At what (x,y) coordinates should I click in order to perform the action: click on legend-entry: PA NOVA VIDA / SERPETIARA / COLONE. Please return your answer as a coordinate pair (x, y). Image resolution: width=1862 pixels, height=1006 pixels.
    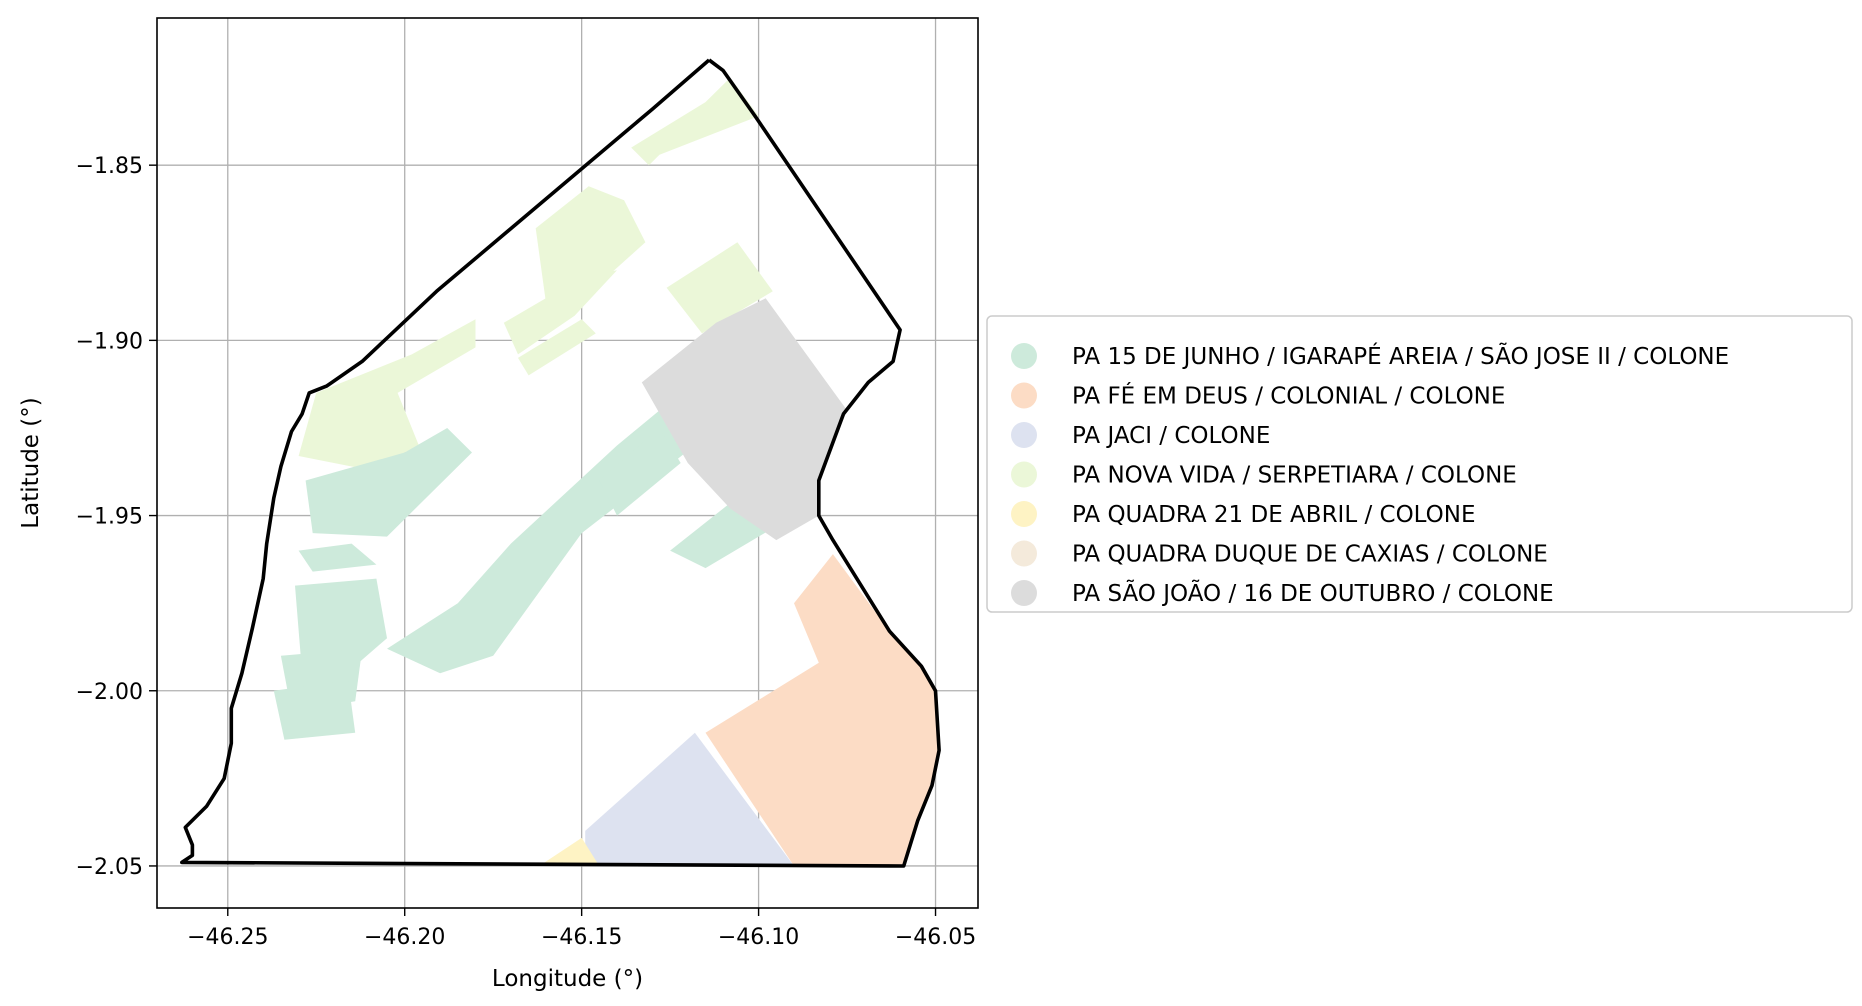
    Looking at the image, I should click on (1264, 475).